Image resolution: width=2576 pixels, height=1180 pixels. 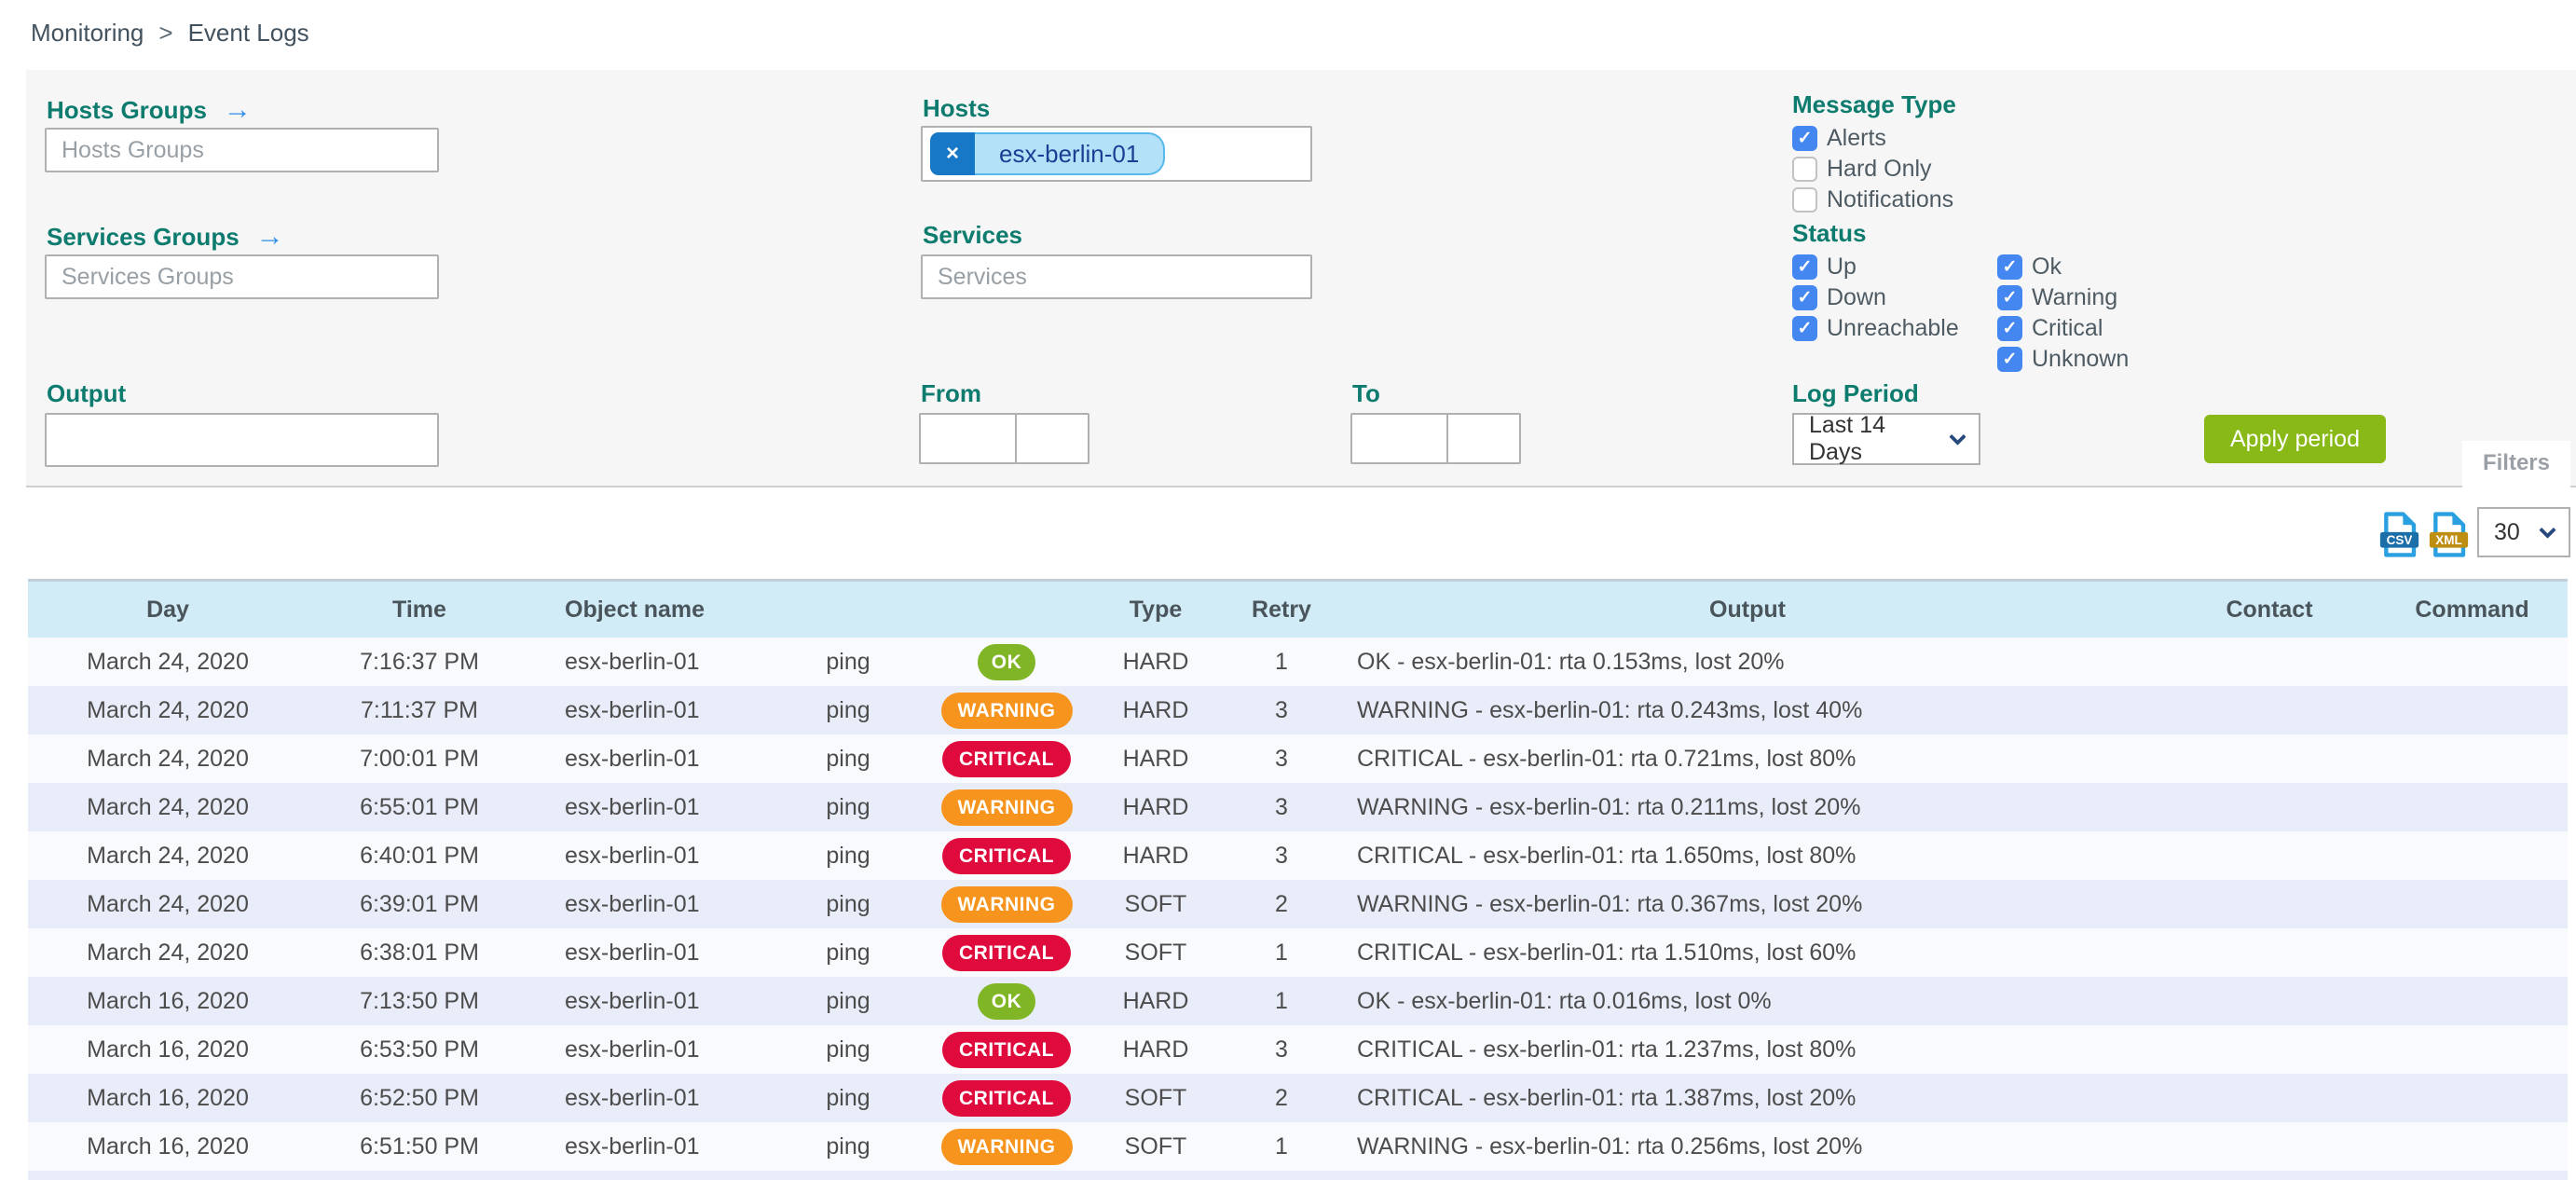 What do you see at coordinates (1804, 200) in the screenshot?
I see `notifications-checkbox` at bounding box center [1804, 200].